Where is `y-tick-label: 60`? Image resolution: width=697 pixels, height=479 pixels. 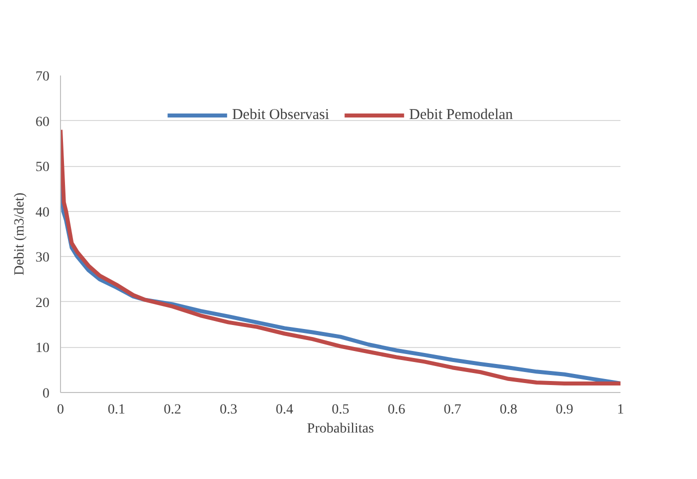
y-tick-label: 60 is located at coordinates (43, 122).